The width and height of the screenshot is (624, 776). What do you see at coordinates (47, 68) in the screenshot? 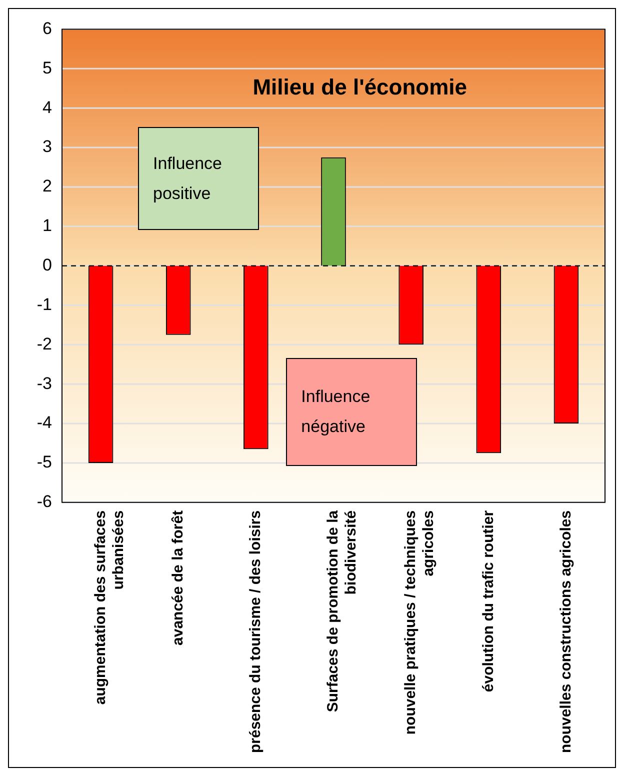
I see `y-tick-label: 5` at bounding box center [47, 68].